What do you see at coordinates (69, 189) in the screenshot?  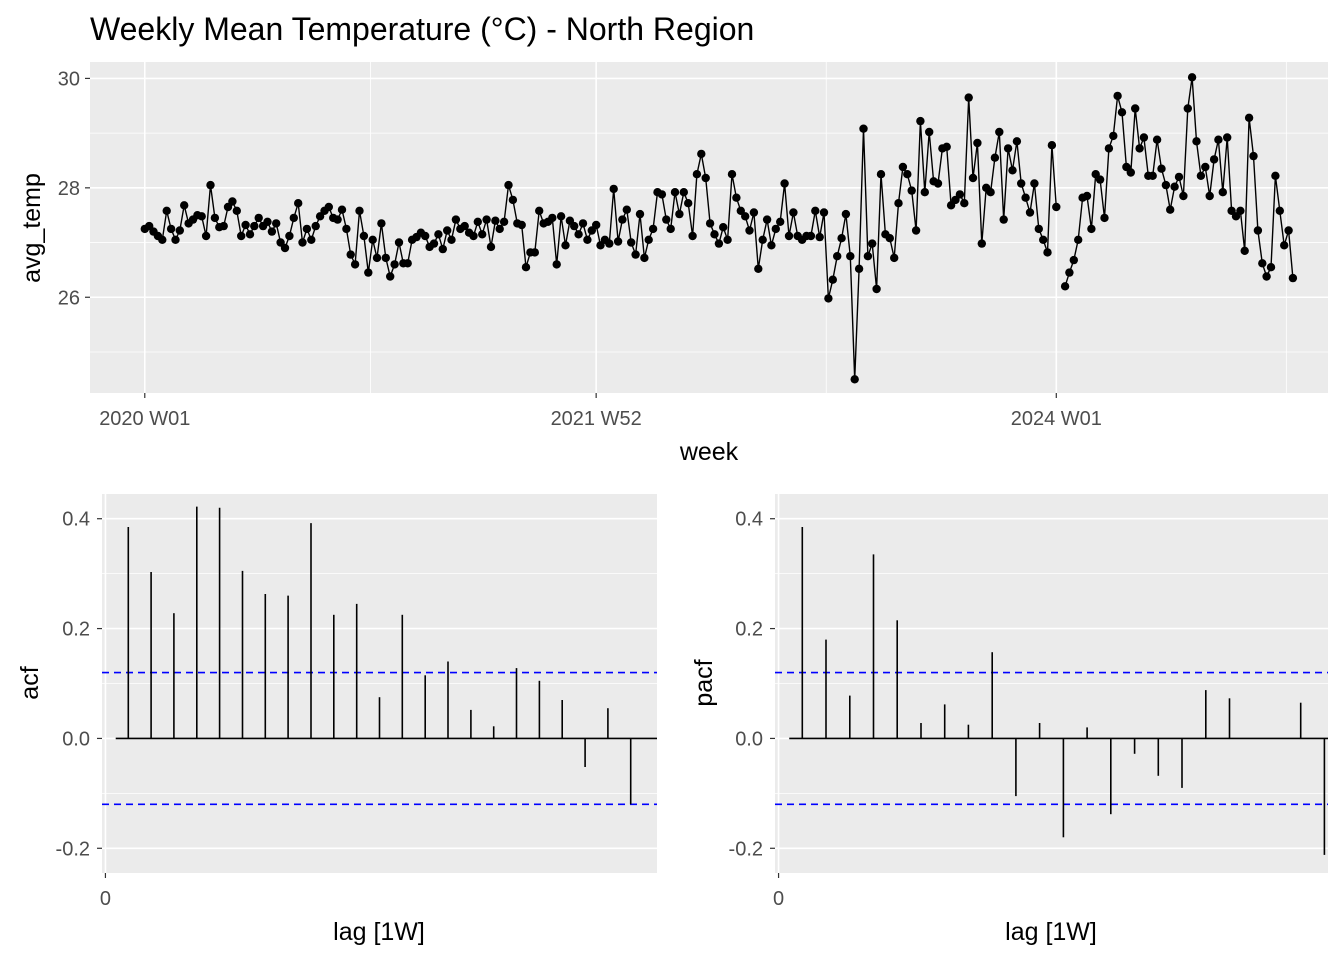 I see `y-tick-label: 28` at bounding box center [69, 189].